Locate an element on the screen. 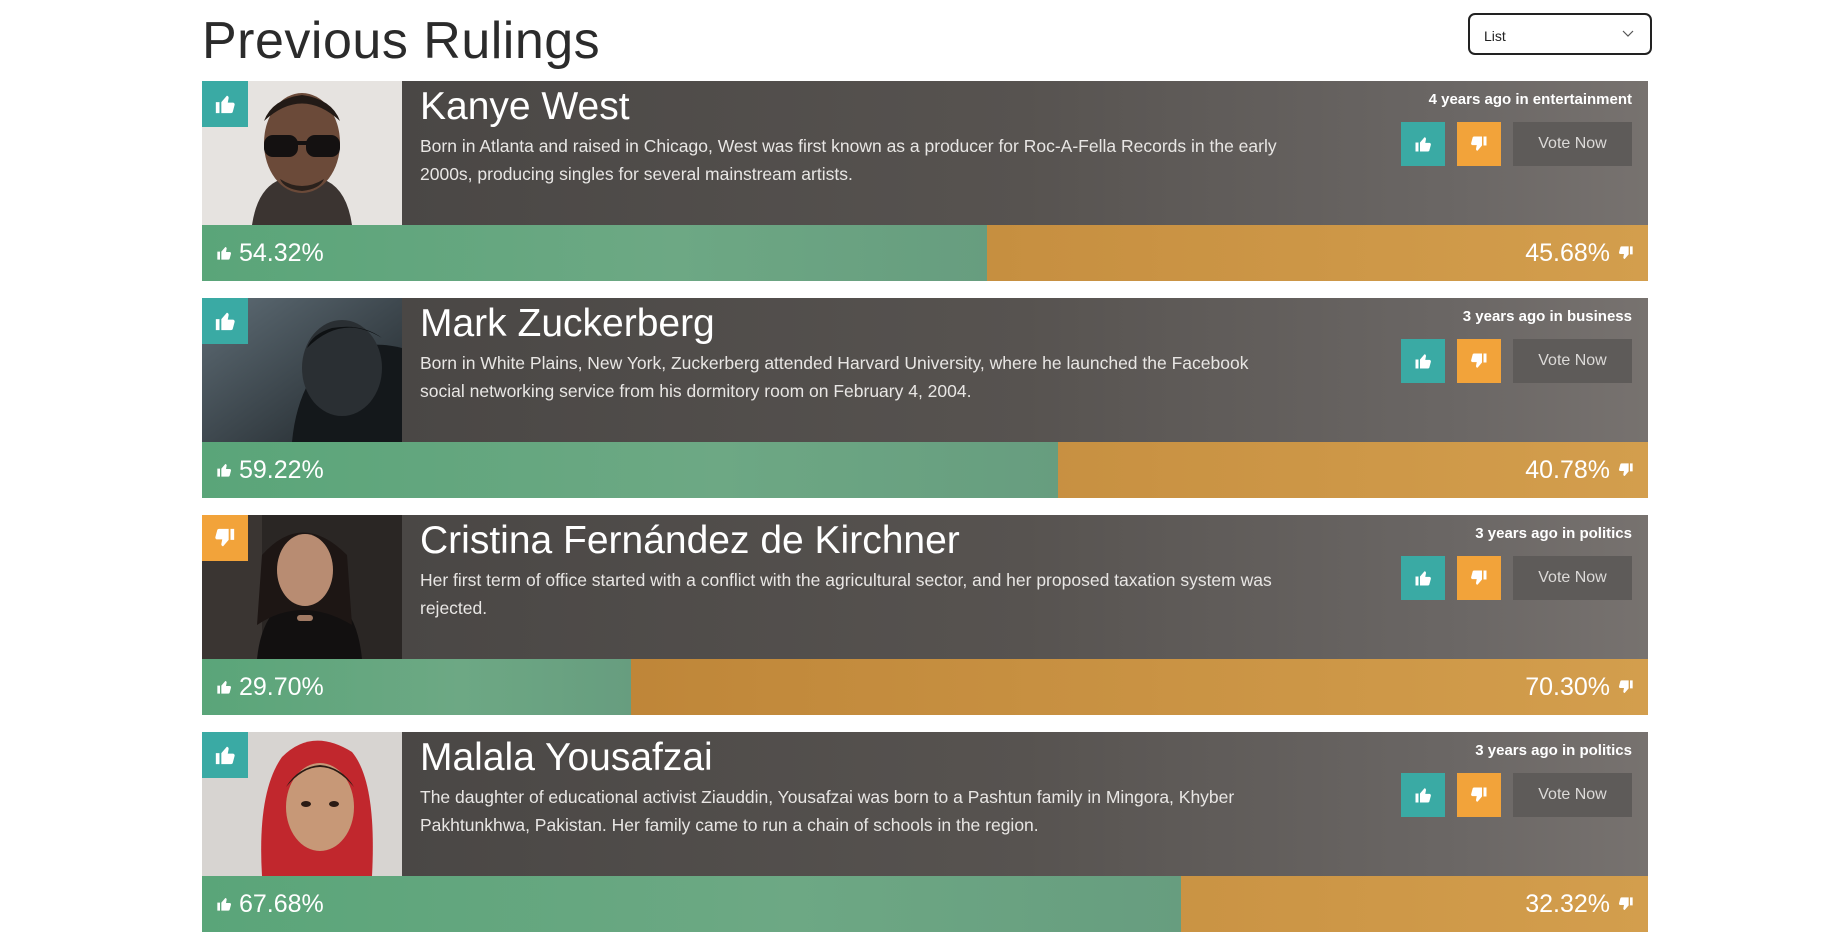 The image size is (1837, 949). ruling-name: Mark Zuckerberg is located at coordinates (567, 323).